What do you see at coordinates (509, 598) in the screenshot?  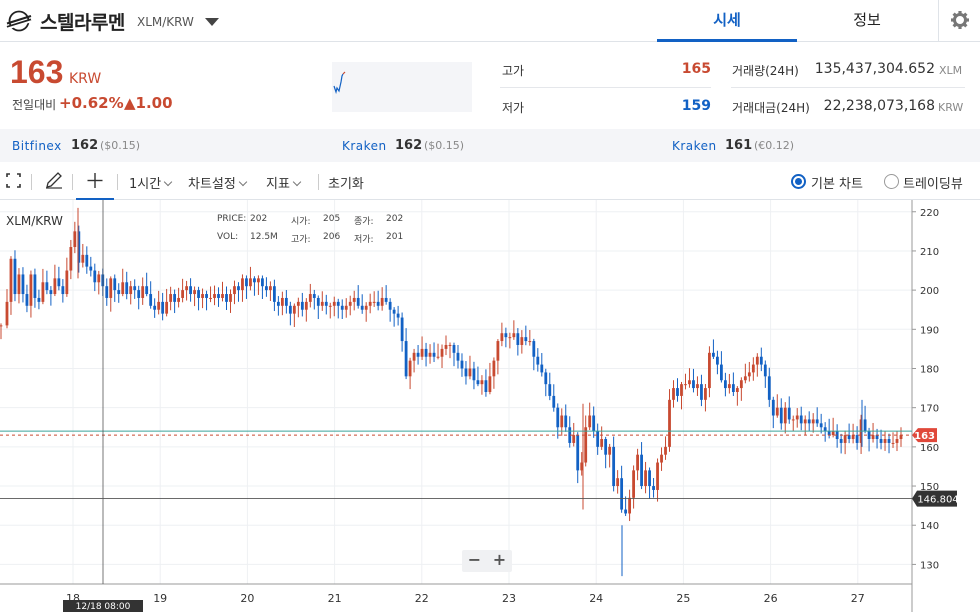 I see `x-tick-label: 23` at bounding box center [509, 598].